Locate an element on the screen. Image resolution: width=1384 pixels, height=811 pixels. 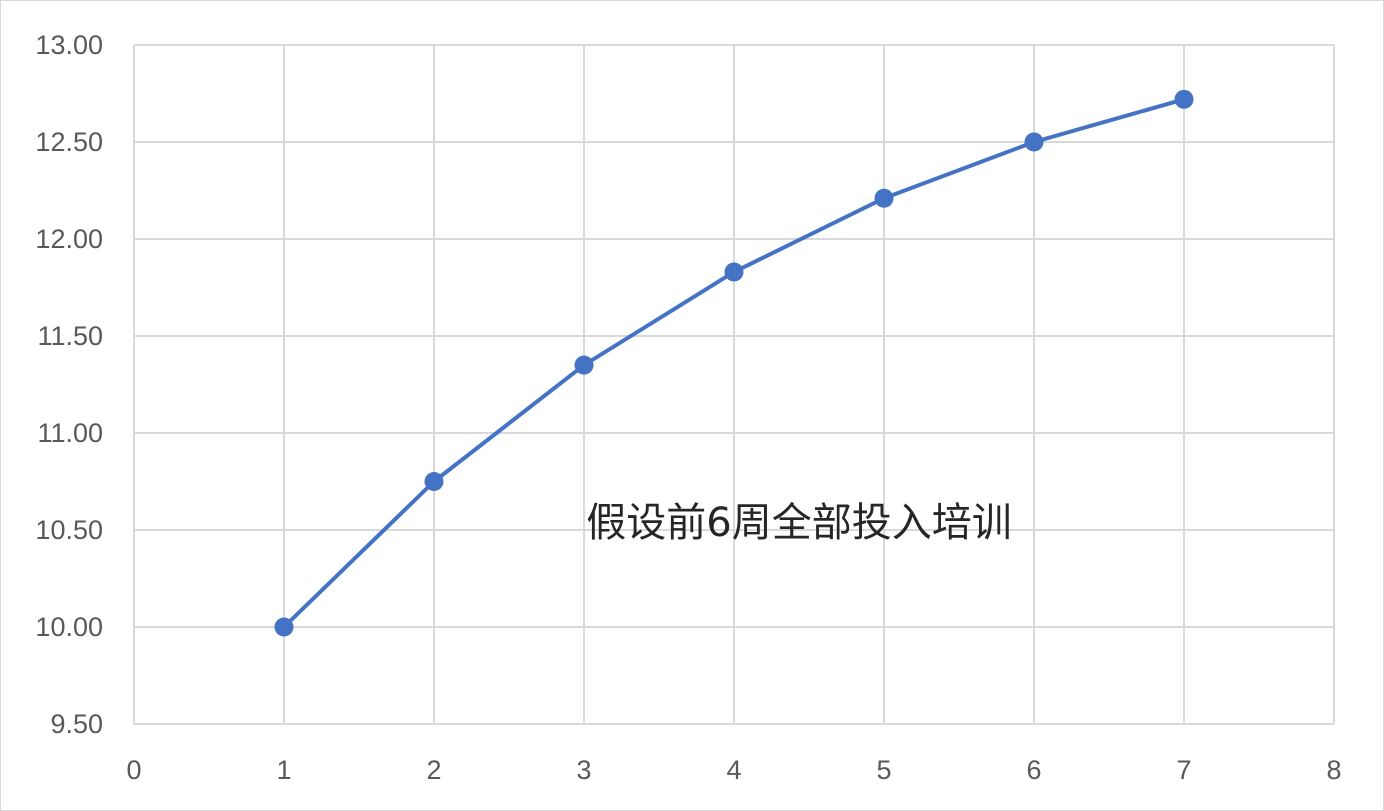
x-tick-label: 3 is located at coordinates (583, 770).